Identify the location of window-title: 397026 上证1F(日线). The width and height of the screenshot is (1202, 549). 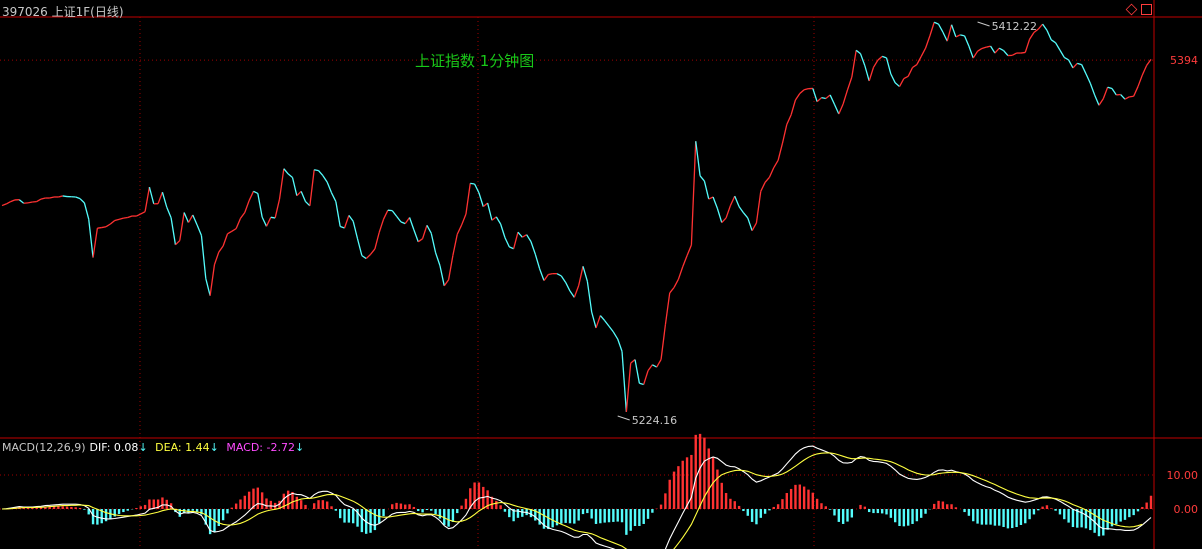
(63, 12).